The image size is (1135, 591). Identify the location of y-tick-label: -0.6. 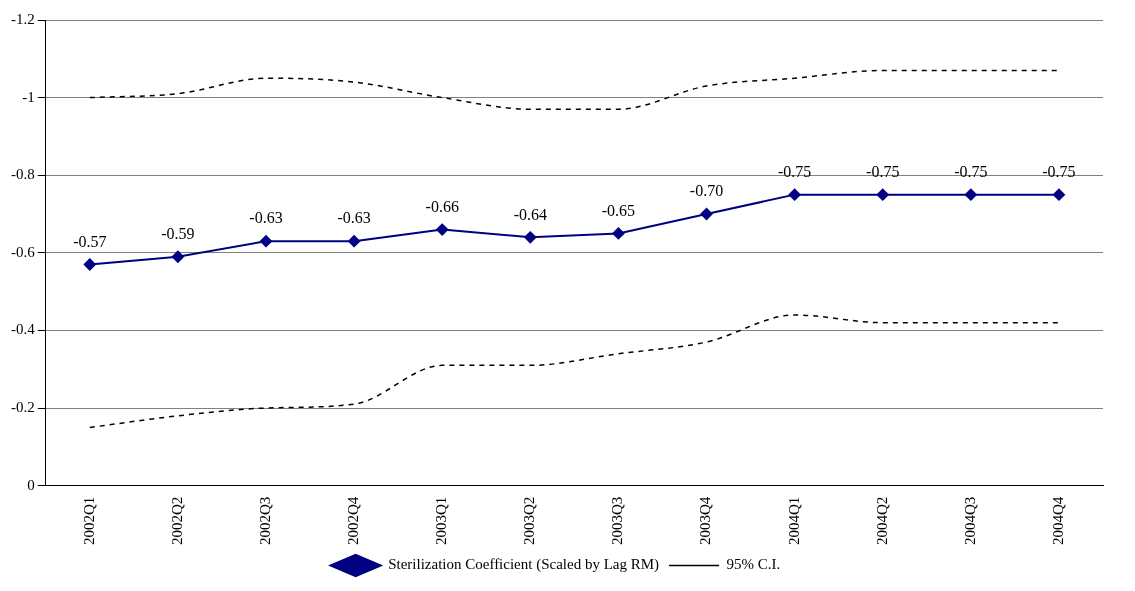
(23, 251).